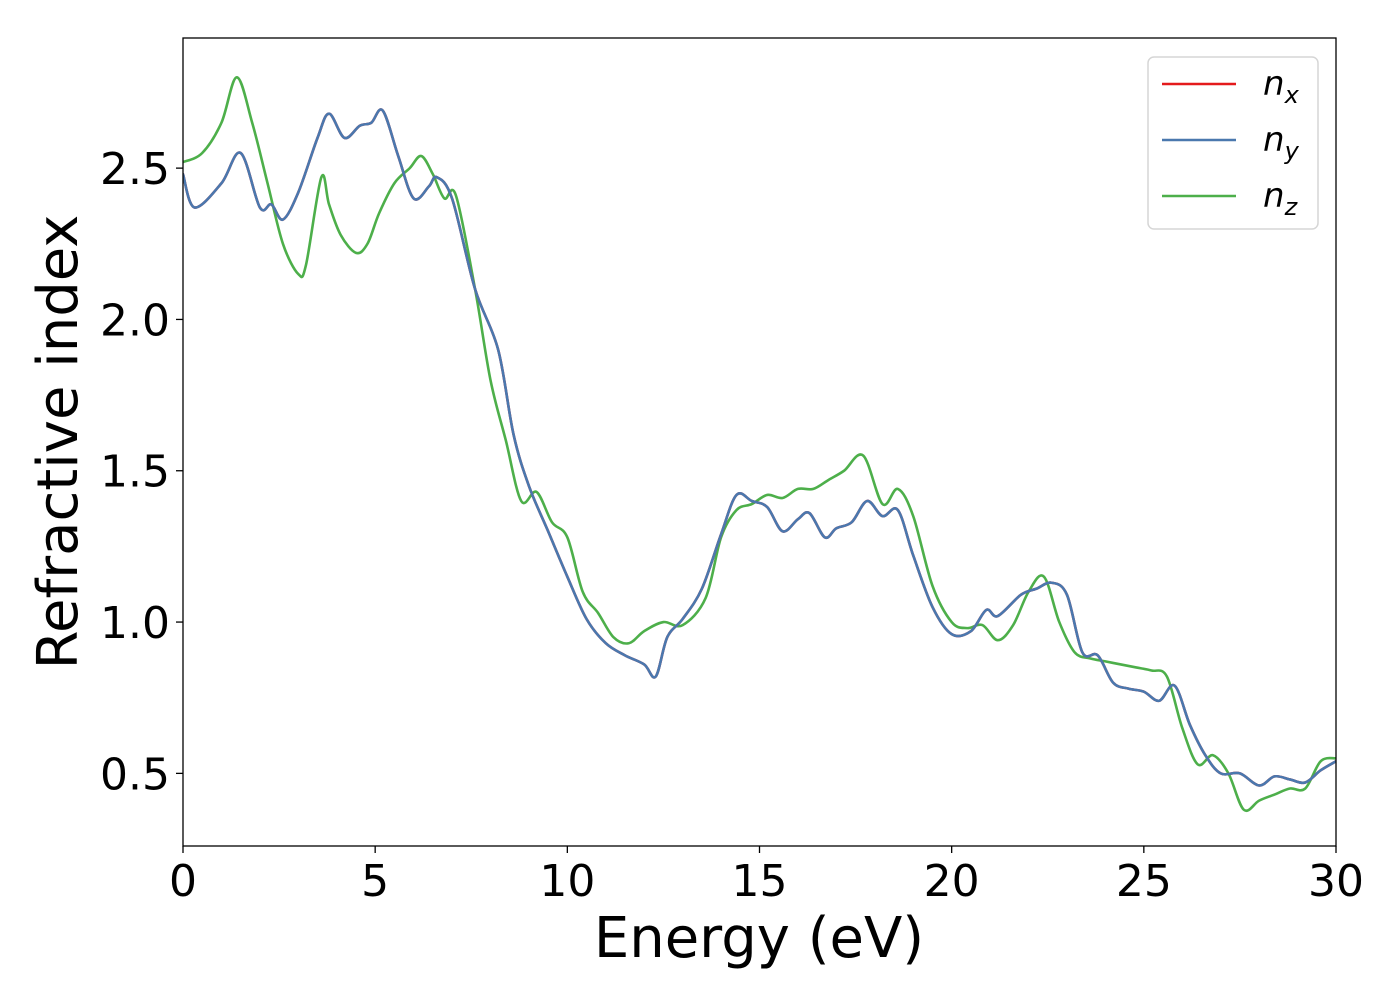  What do you see at coordinates (375, 881) in the screenshot?
I see `x-tick-label: 5` at bounding box center [375, 881].